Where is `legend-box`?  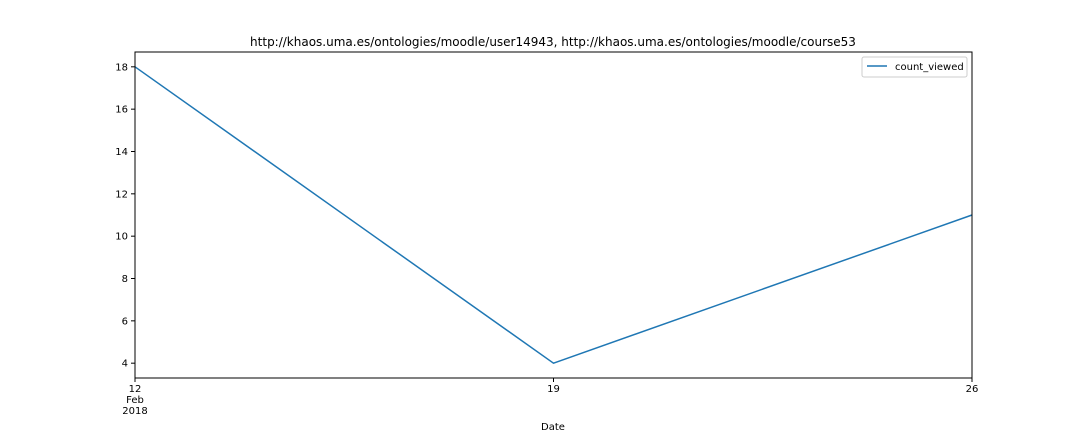
legend-box is located at coordinates (914, 67).